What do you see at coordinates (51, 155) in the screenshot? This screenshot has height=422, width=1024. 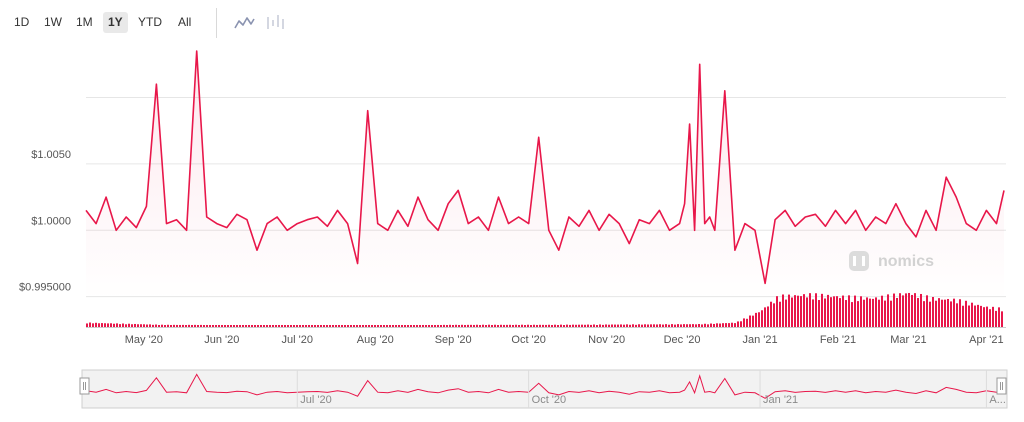 I see `y-tick-label: $1.0050` at bounding box center [51, 155].